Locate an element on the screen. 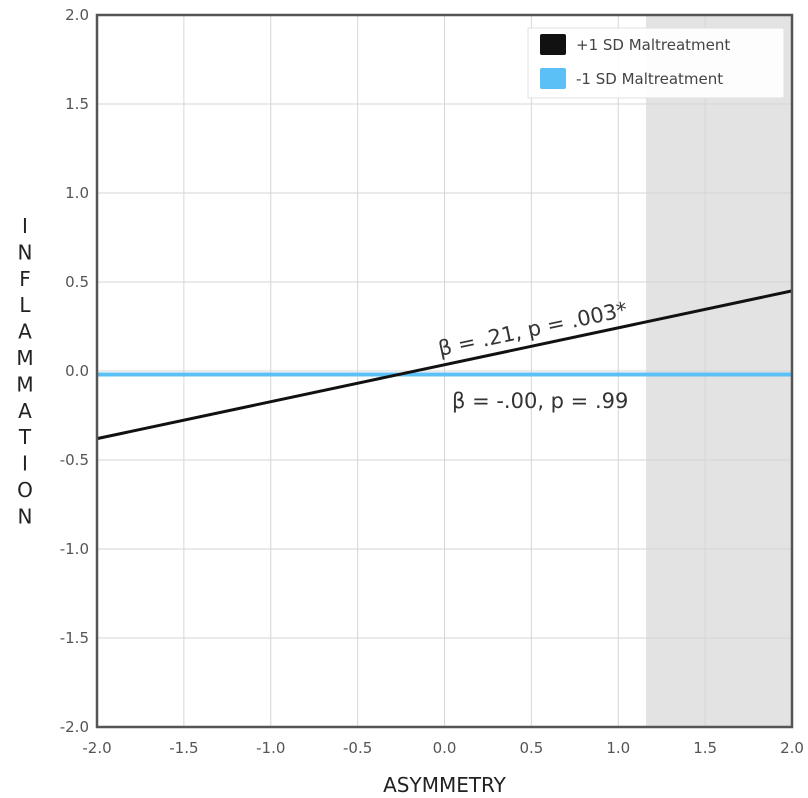  y-tick-label: 2.0 is located at coordinates (77, 15).